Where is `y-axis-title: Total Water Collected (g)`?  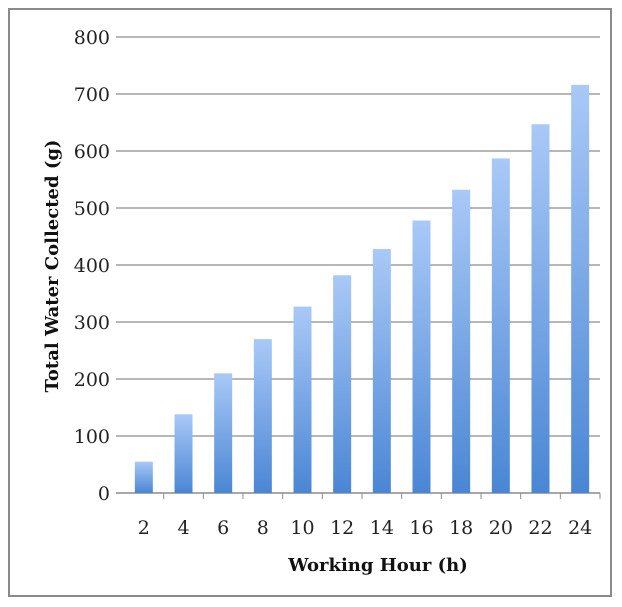 y-axis-title: Total Water Collected (g) is located at coordinates (52, 266).